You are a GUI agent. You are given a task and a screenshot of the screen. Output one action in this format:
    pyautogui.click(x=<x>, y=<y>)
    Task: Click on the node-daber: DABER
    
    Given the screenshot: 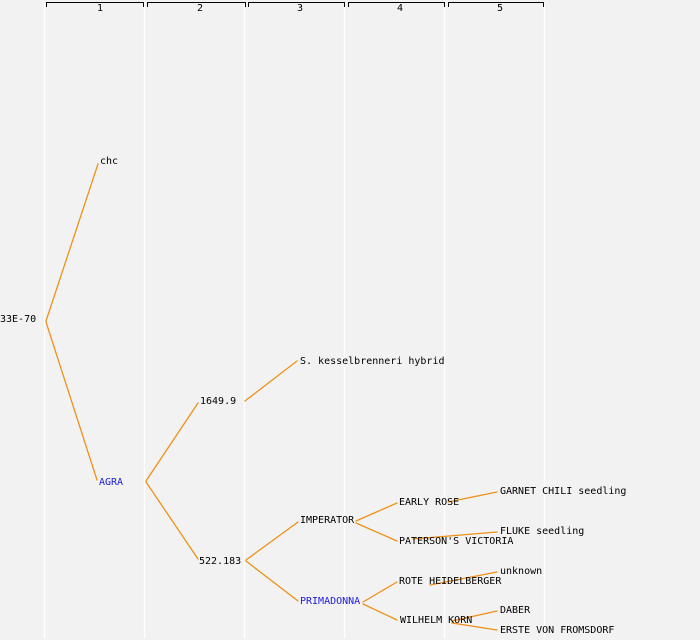 What is the action you would take?
    pyautogui.click(x=515, y=610)
    